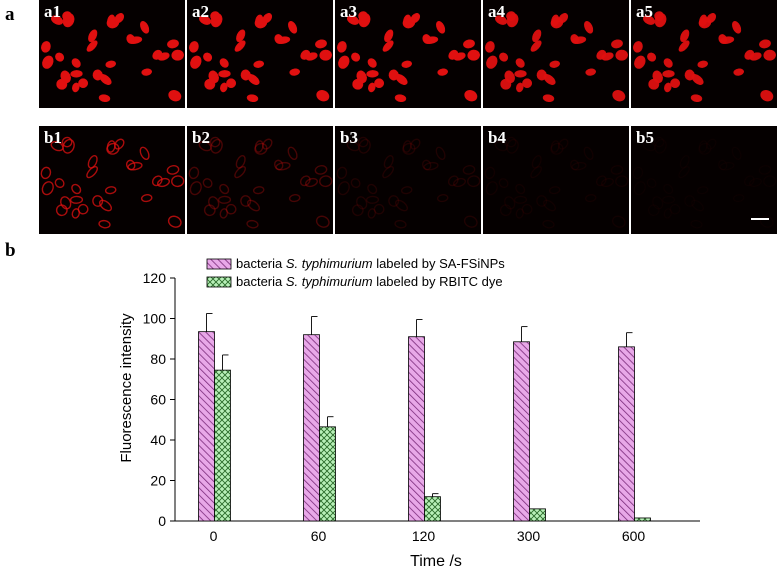  What do you see at coordinates (158, 440) in the screenshot?
I see `y-tick-label: 40` at bounding box center [158, 440].